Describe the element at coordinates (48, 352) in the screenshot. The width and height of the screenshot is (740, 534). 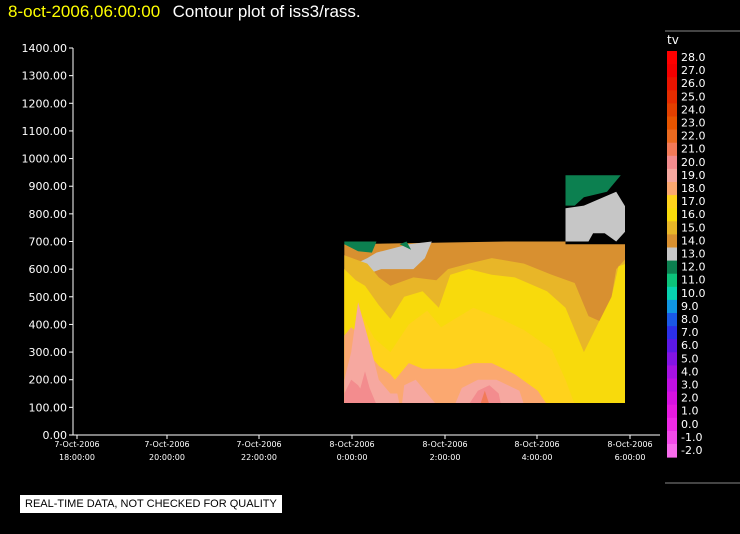
I see `y-tick-label: 300.00` at that location.